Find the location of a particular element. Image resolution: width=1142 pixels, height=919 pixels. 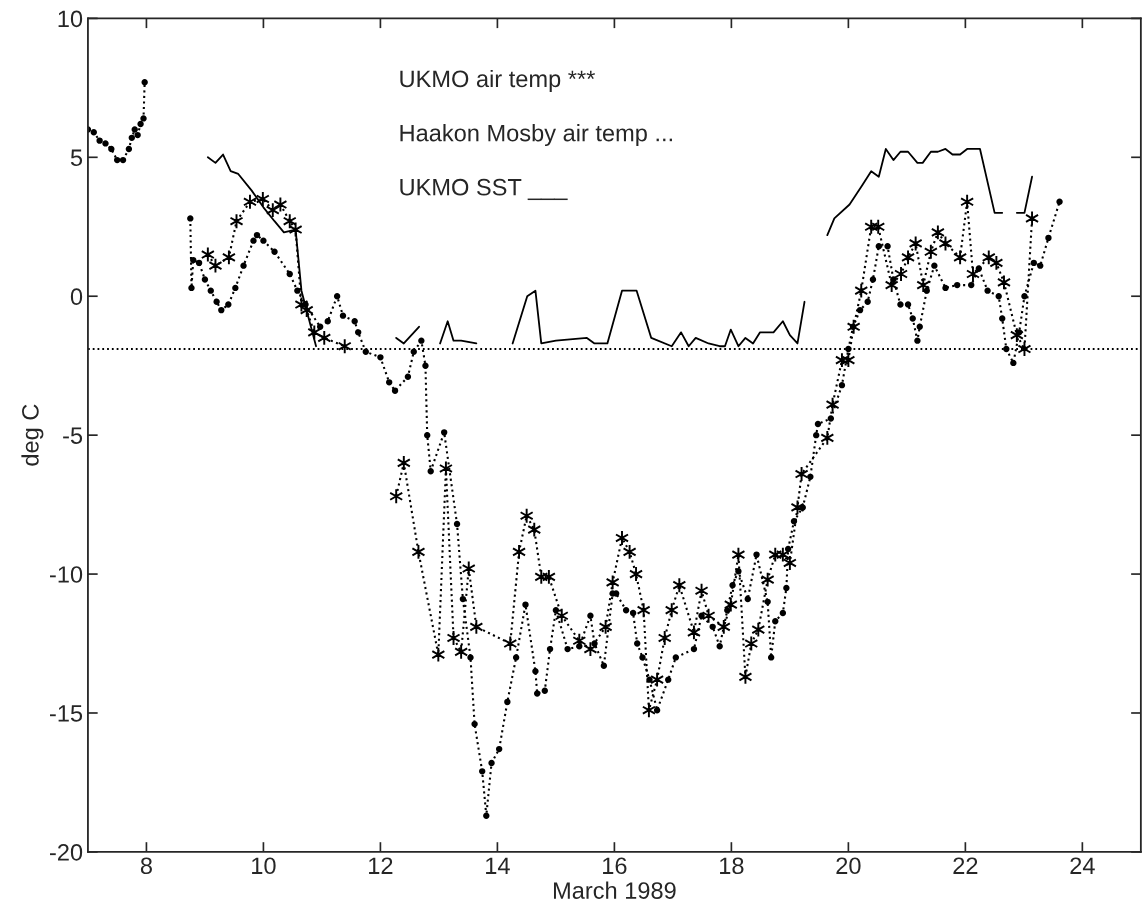

y-tick-label: 10 is located at coordinates (70, 19).